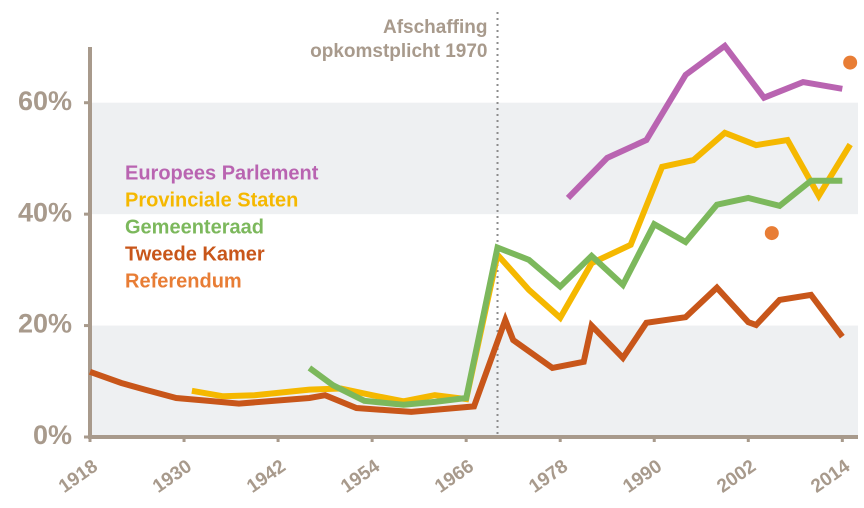  I want to click on x-tick-label: 1978, so click(548, 476).